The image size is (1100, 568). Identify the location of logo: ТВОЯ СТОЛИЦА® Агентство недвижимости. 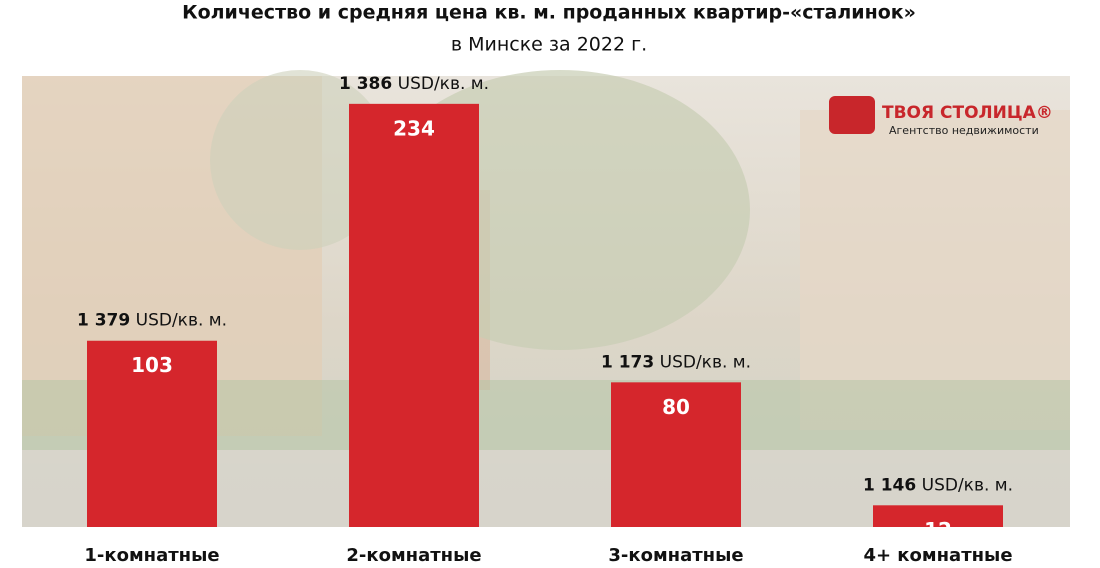
(941, 116).